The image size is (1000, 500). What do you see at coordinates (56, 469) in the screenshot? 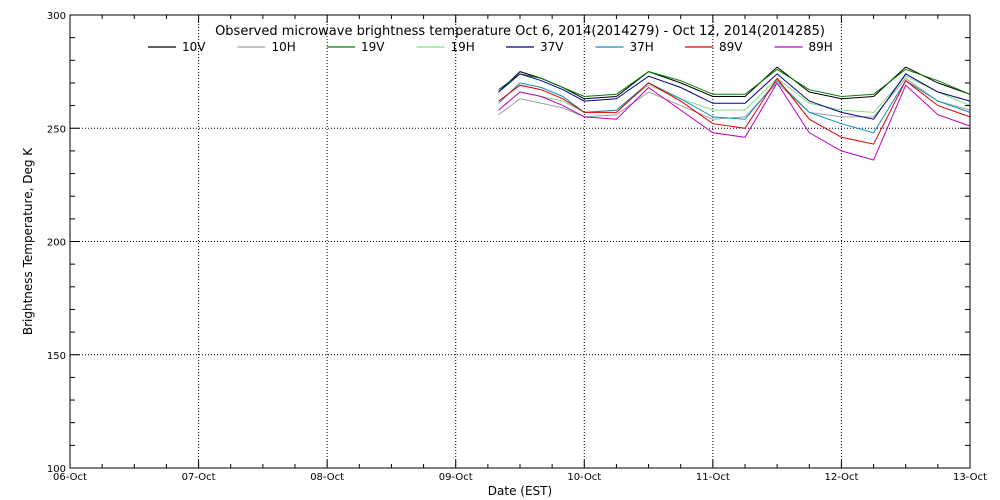
I see `y-tick-label: 100` at bounding box center [56, 469].